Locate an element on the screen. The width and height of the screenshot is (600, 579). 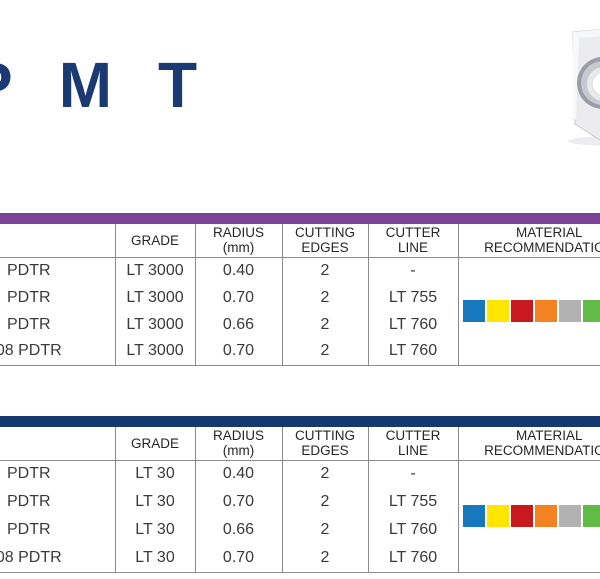
table-row: 08 PDTR LT 30 0.70 2 LT 760 is located at coordinates (300, 558).